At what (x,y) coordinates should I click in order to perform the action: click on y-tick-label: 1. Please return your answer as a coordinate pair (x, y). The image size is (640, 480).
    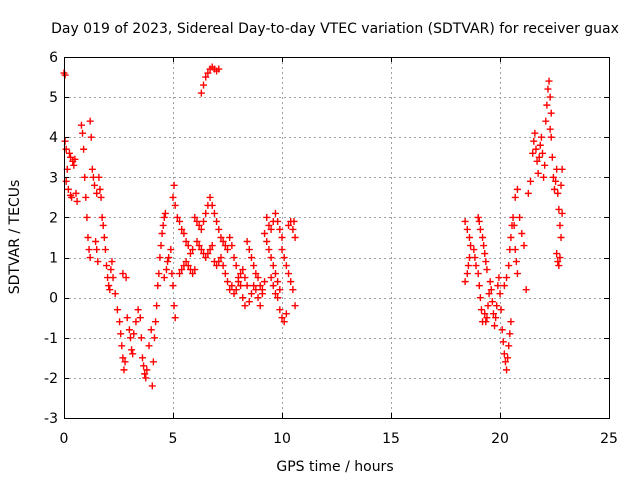
    Looking at the image, I should click on (53, 259).